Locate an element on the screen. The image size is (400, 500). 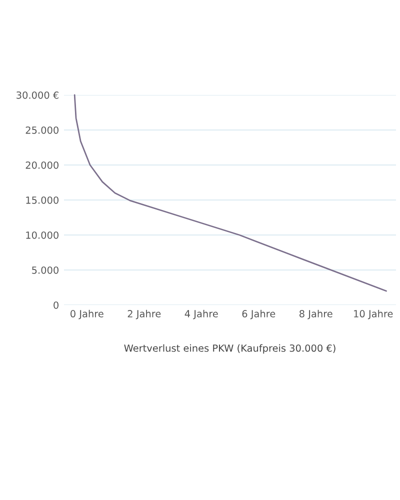
y-tick-label: 10.000 is located at coordinates (42, 235).